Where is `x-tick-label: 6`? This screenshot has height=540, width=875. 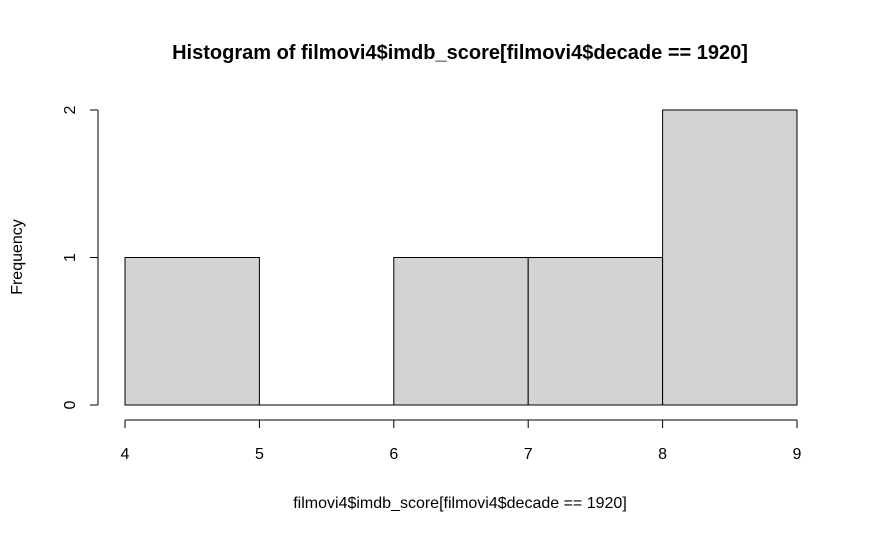
x-tick-label: 6 is located at coordinates (393, 454).